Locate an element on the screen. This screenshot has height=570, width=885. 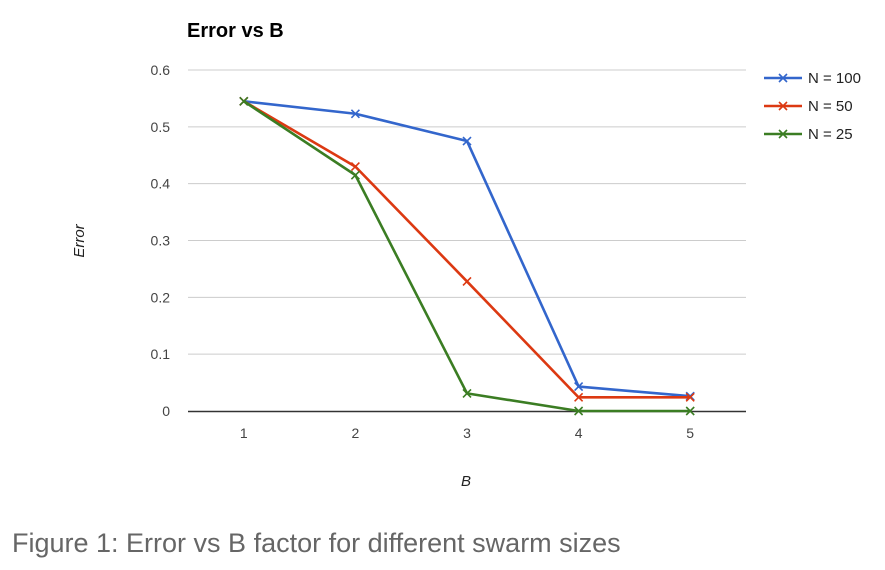
x-tick-label: 2 is located at coordinates (356, 433).